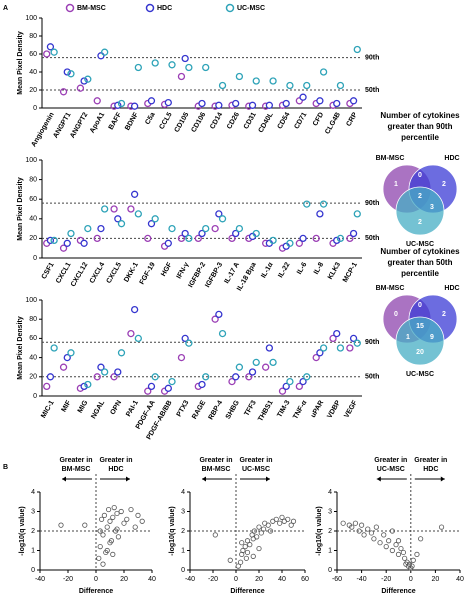  Describe the element at coordinates (80, 274) in the screenshot. I see `x-tick-label: CXCL12` at that location.